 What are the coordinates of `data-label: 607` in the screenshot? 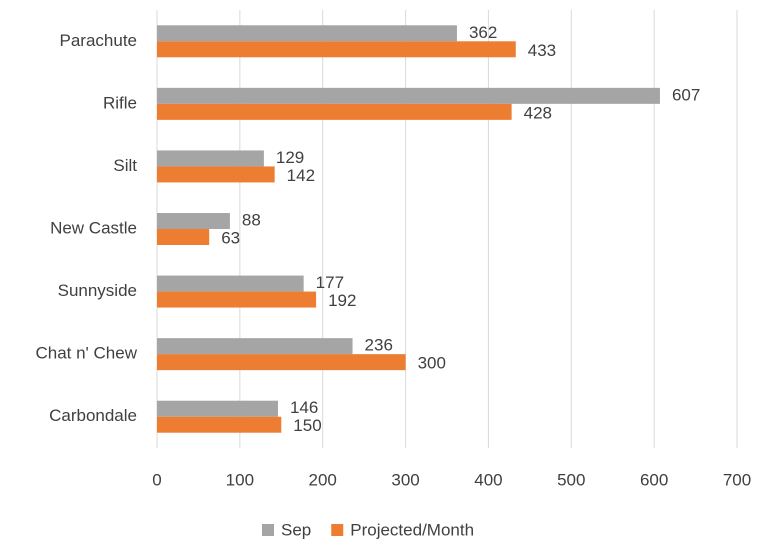 It's located at (686, 94).